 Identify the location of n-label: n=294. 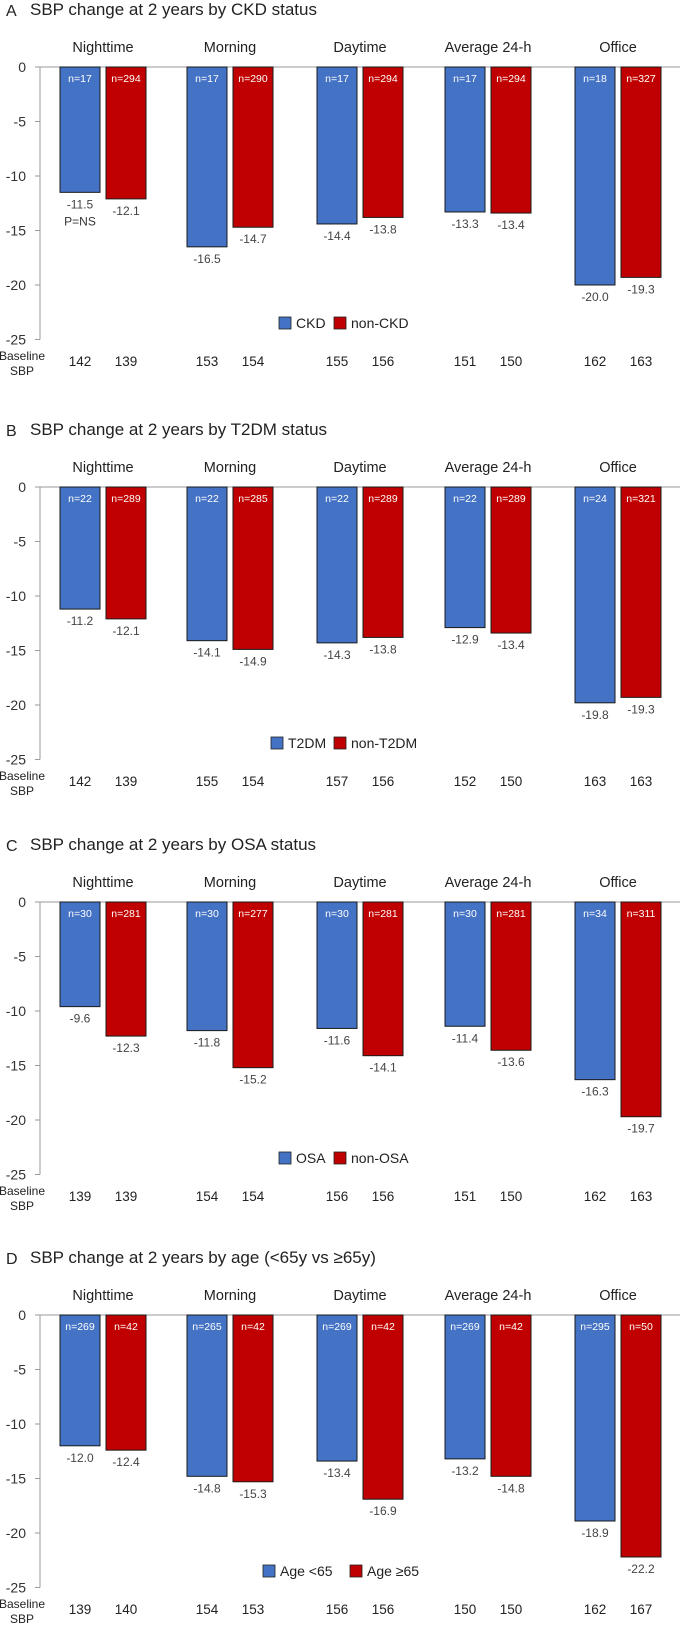
(126, 79).